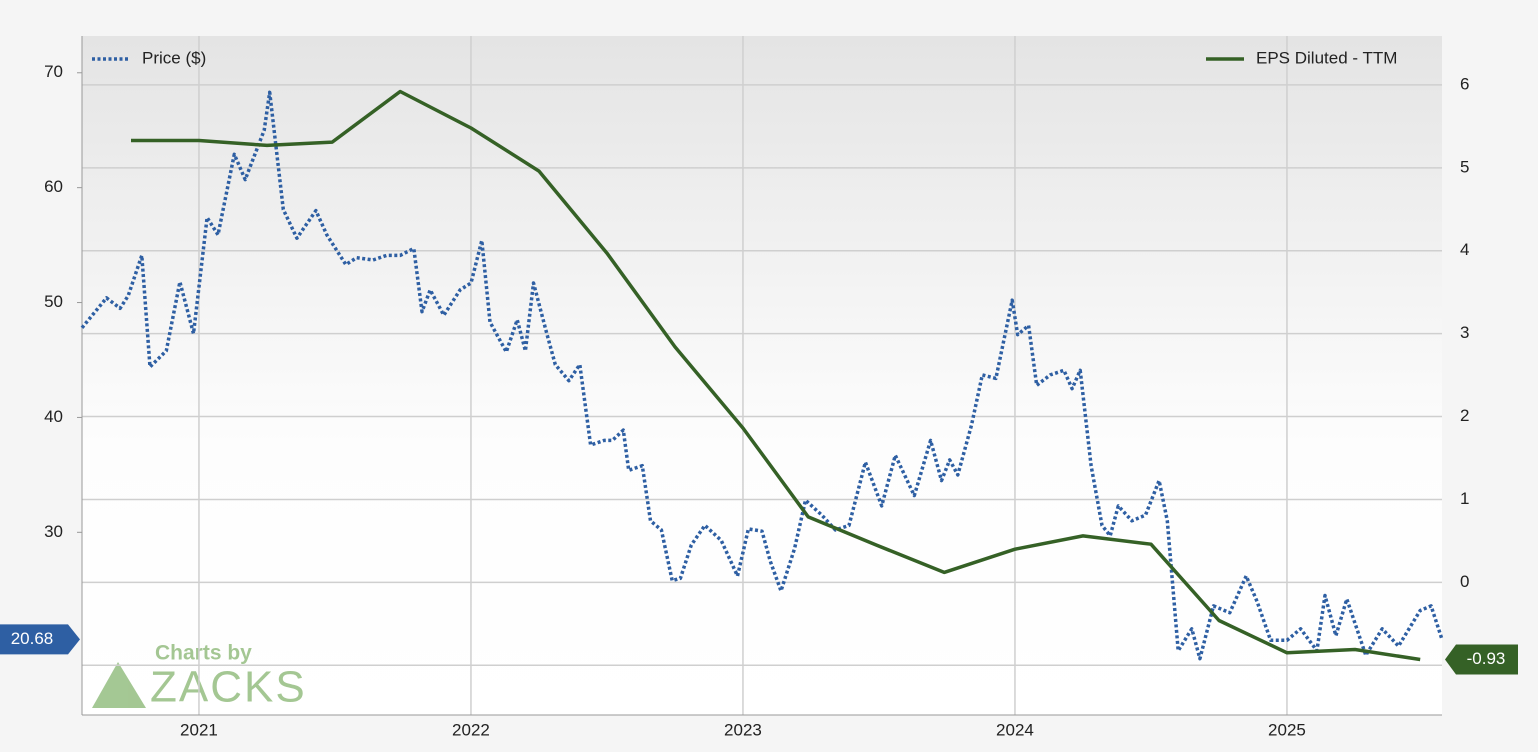 This screenshot has height=752, width=1538. I want to click on y2-tick-label: 1, so click(1464, 498).